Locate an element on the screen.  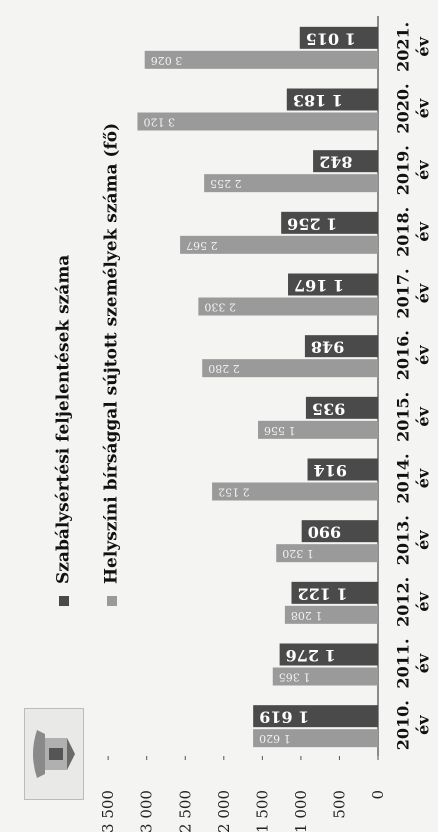
data-label-series-2: 1 208 is located at coordinates (307, 615).